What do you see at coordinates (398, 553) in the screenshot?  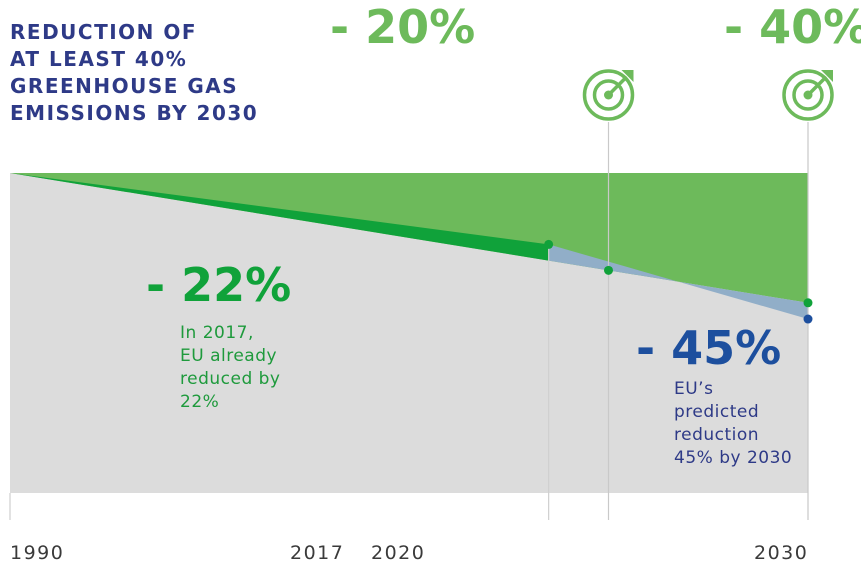 I see `x-tick-label: 2020` at bounding box center [398, 553].